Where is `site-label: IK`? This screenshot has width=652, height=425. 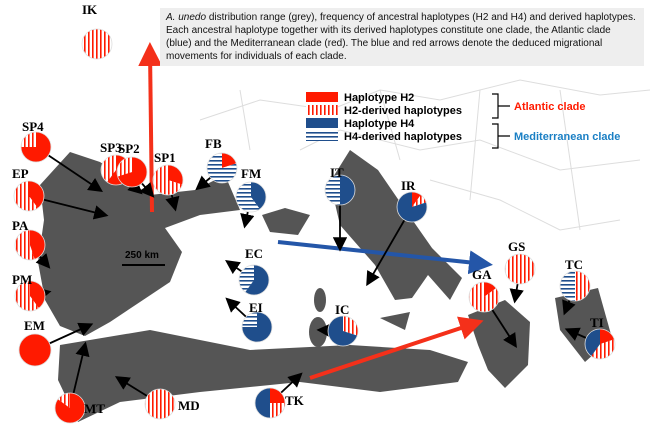
site-label: IK is located at coordinates (90, 9).